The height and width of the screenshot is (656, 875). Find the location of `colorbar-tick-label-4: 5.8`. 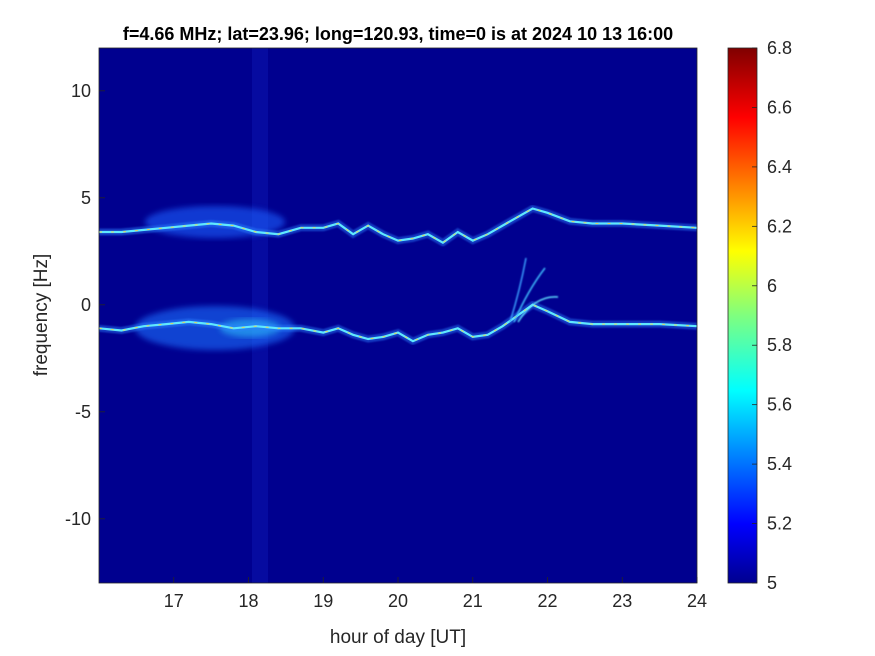

colorbar-tick-label-4: 5.8 is located at coordinates (779, 345).